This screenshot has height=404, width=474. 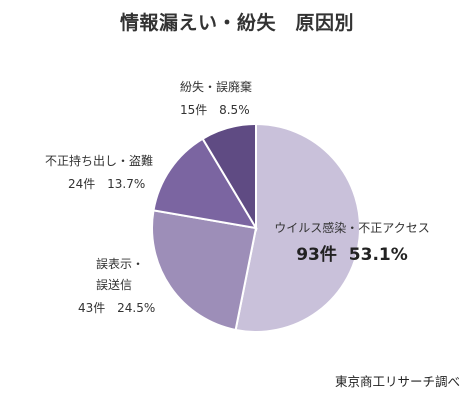 I want to click on slice-label-misdisplay-value: 43件 24.5%, so click(x=116, y=308).